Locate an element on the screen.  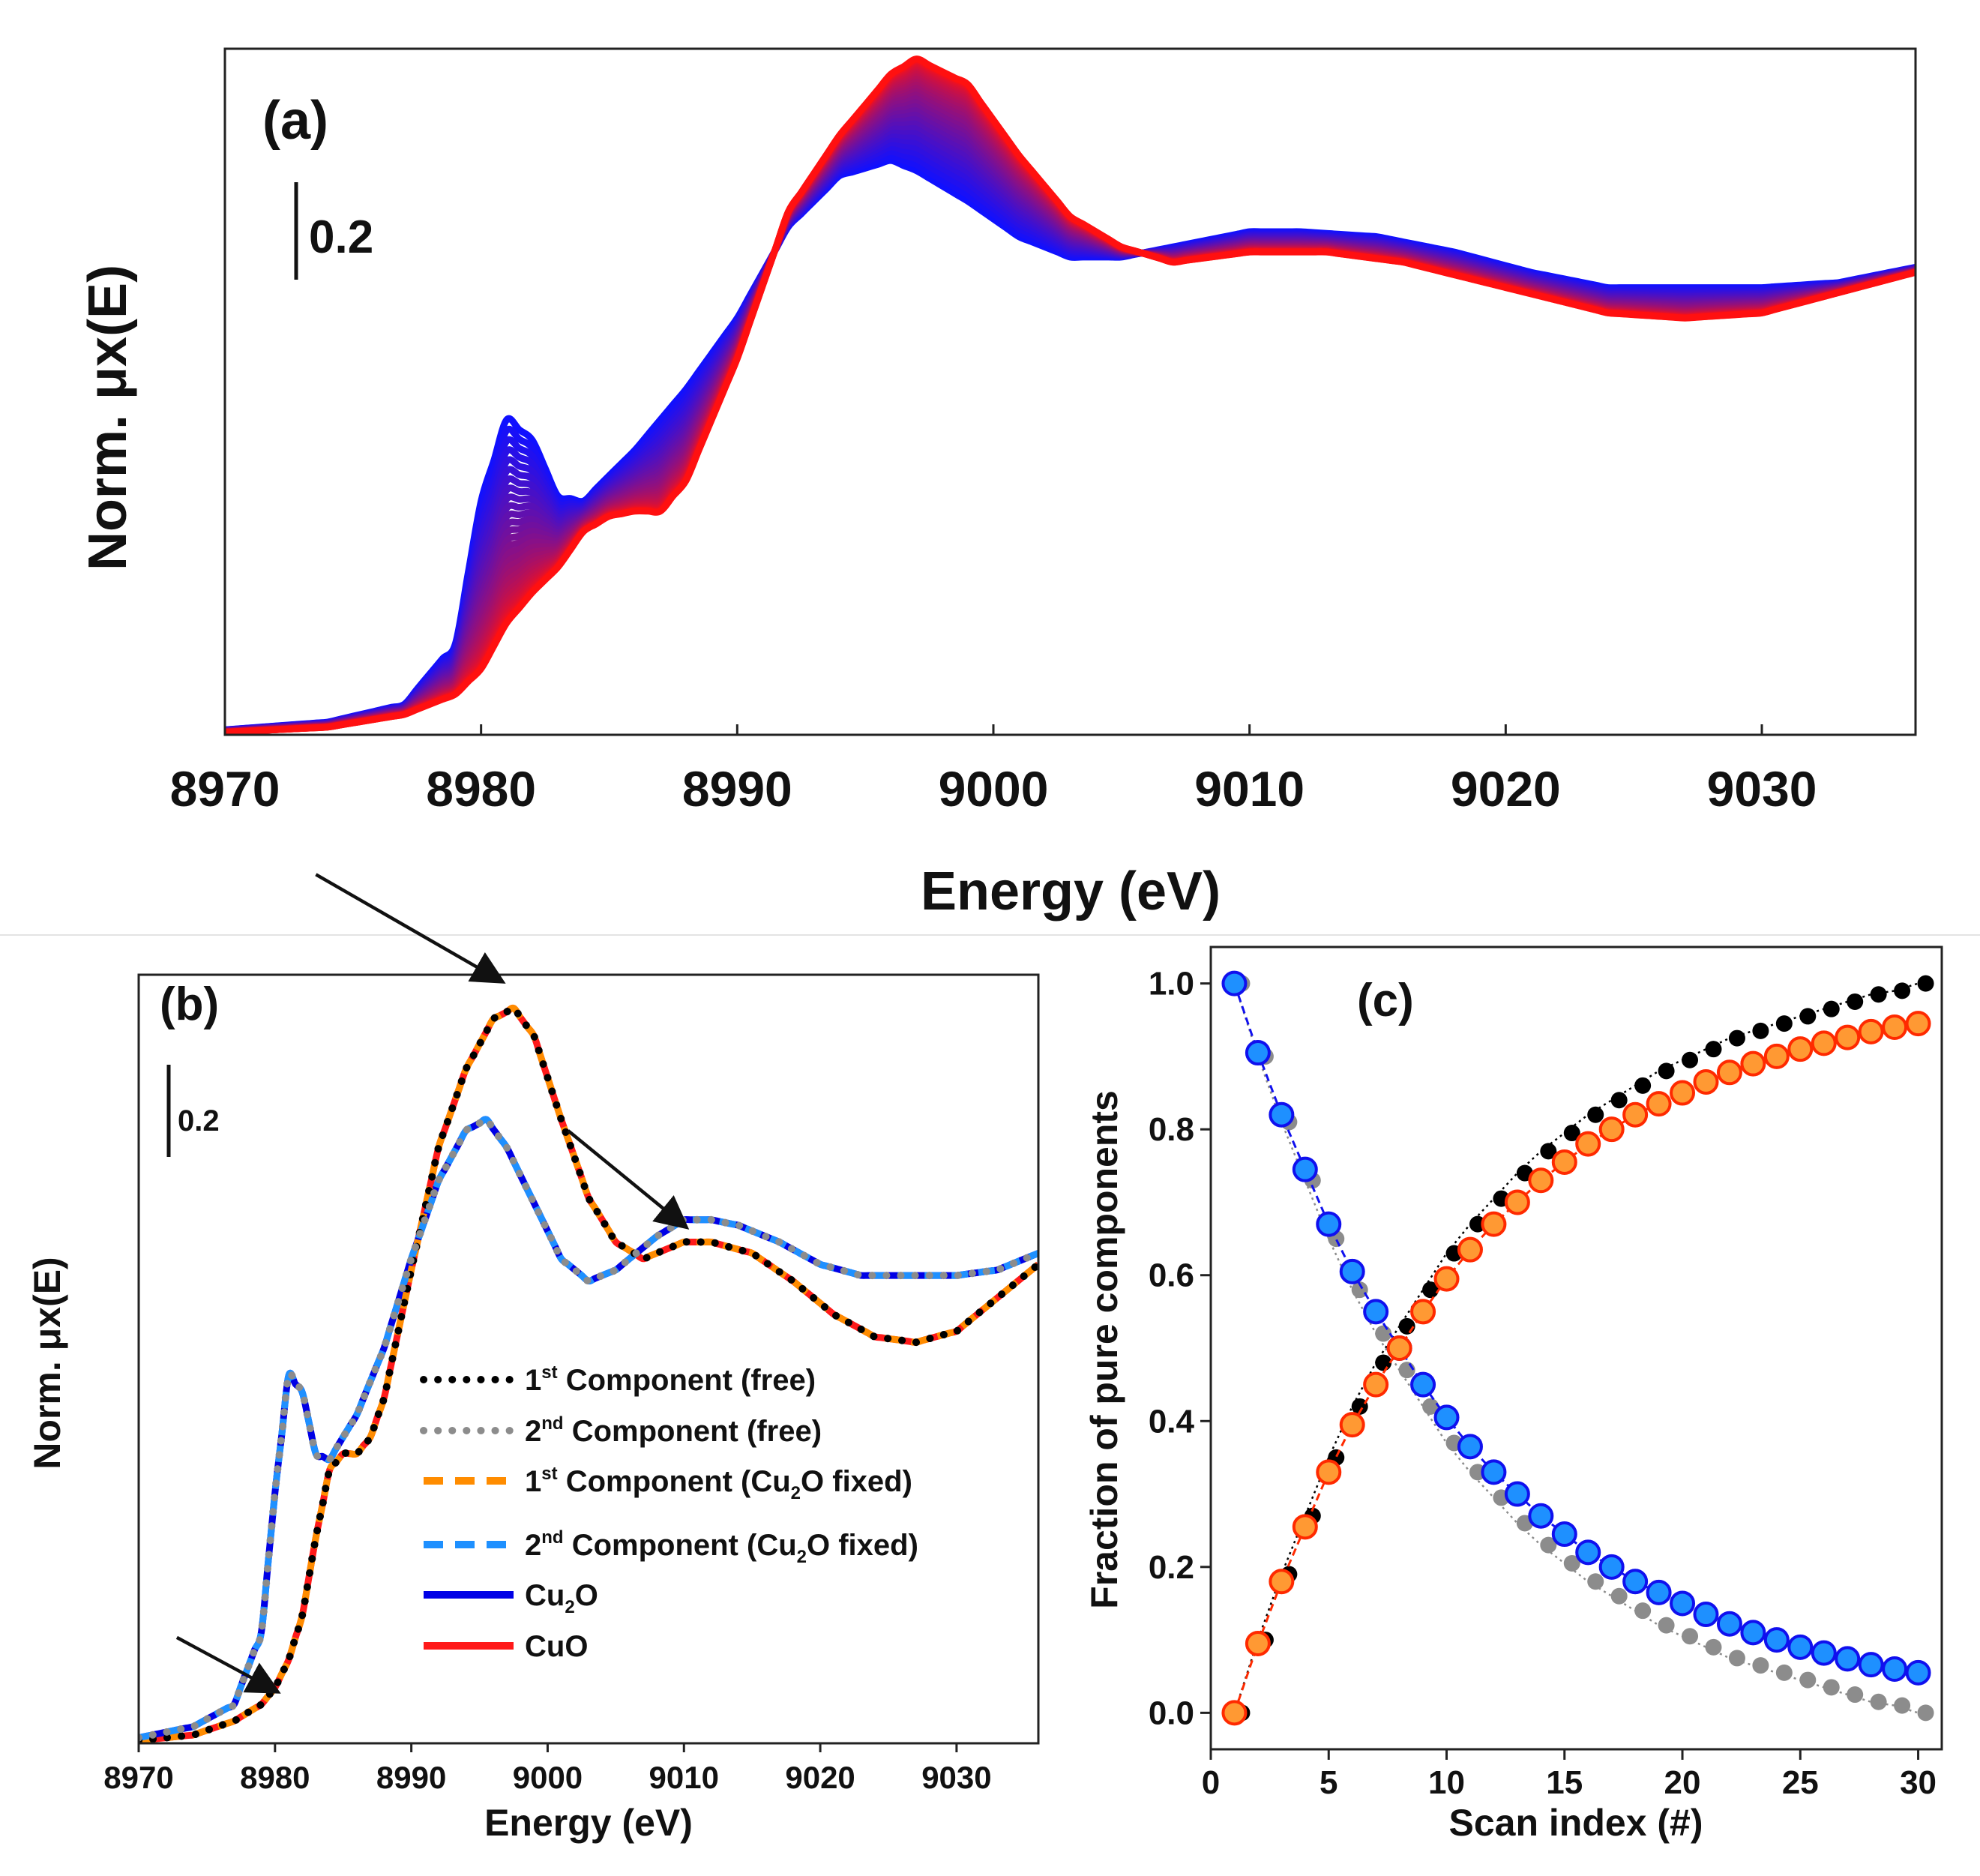
panel-c-x-tick-label: 0 is located at coordinates (1211, 1783).